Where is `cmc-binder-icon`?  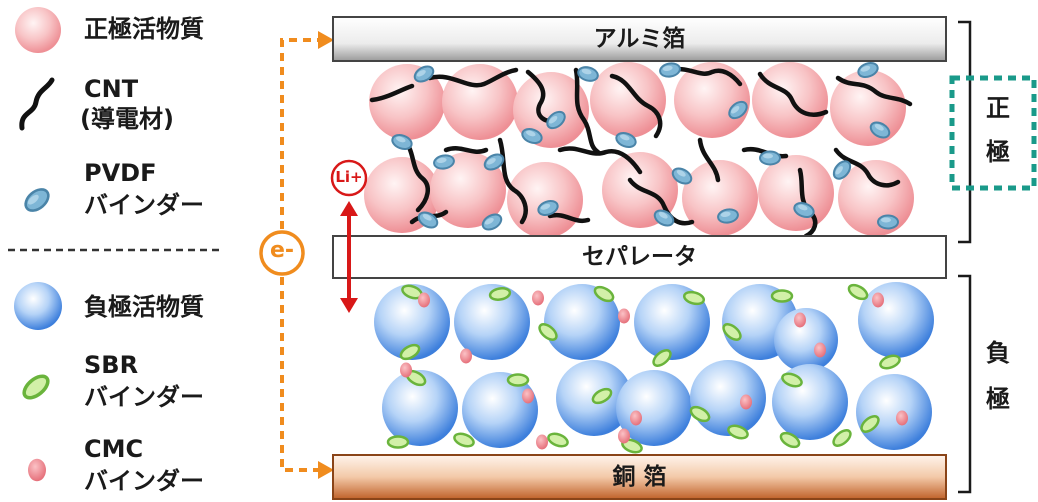 cmc-binder-icon is located at coordinates (37, 470).